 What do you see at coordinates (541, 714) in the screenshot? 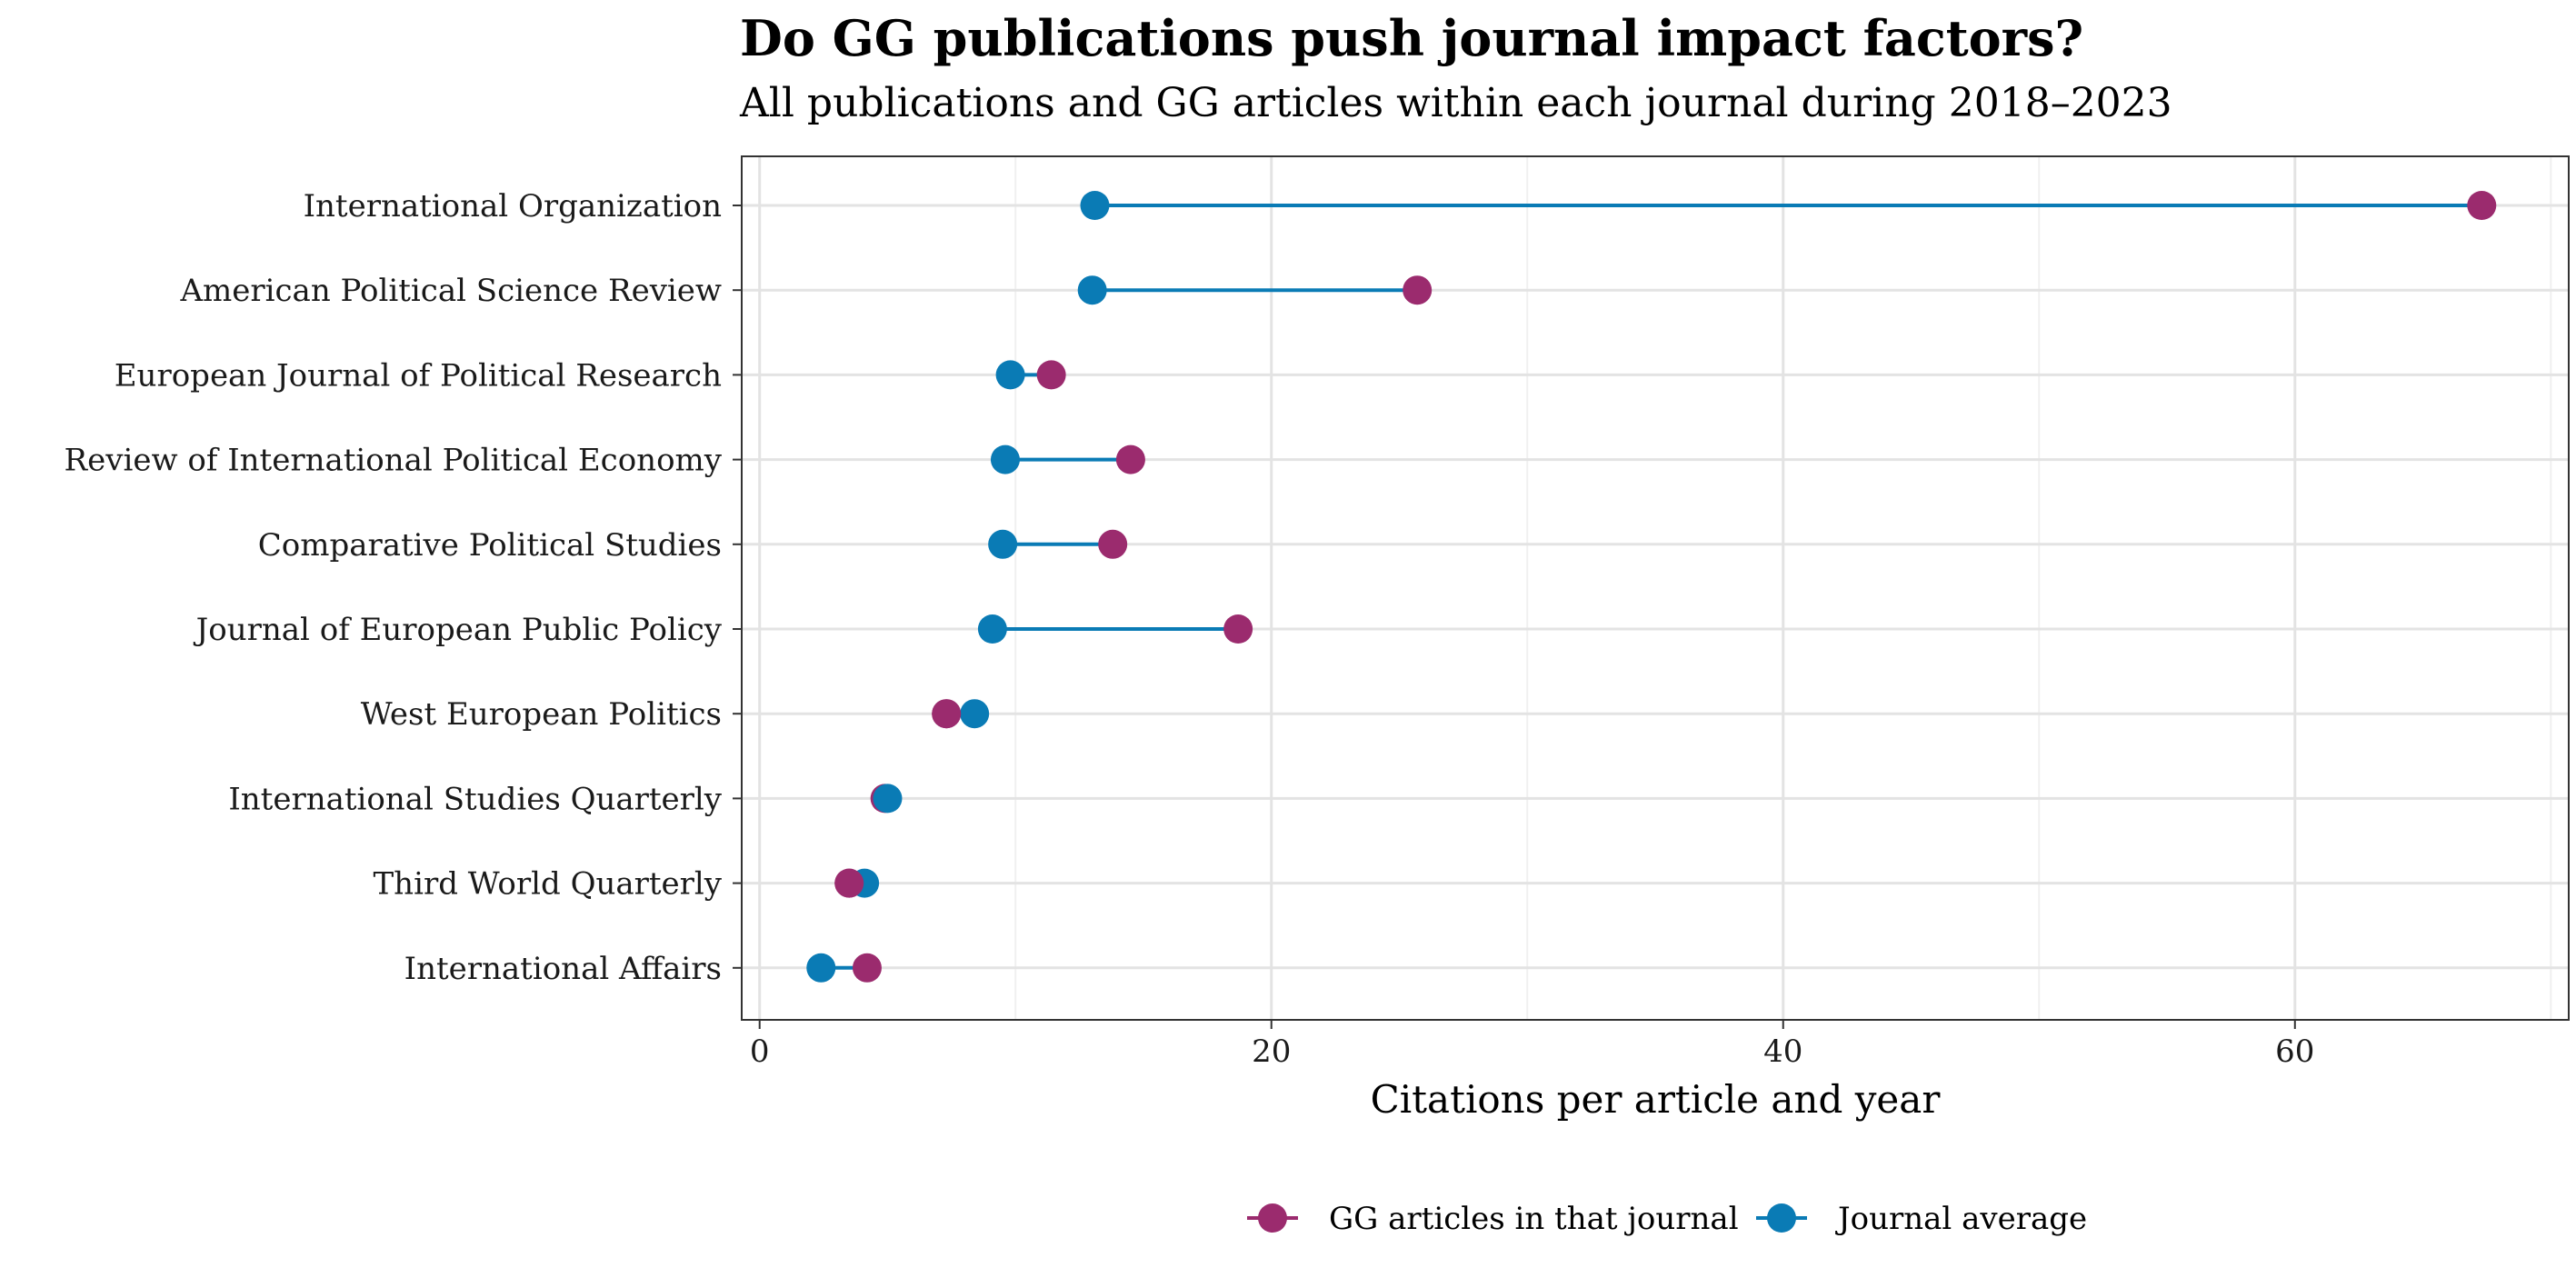
I see `y-tick-label: West European Politics` at bounding box center [541, 714].